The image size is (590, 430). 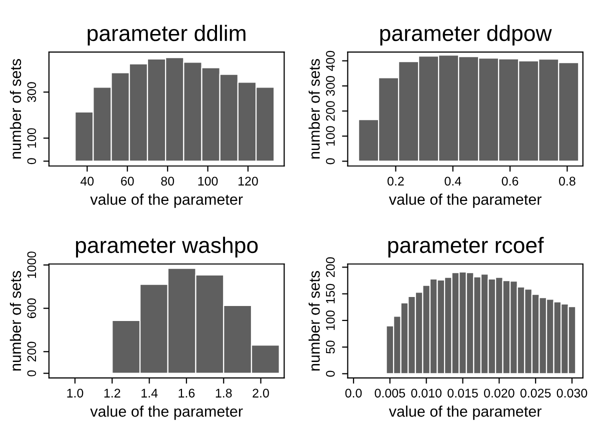 What do you see at coordinates (167, 181) in the screenshot?
I see `x-tick-label: 80` at bounding box center [167, 181].